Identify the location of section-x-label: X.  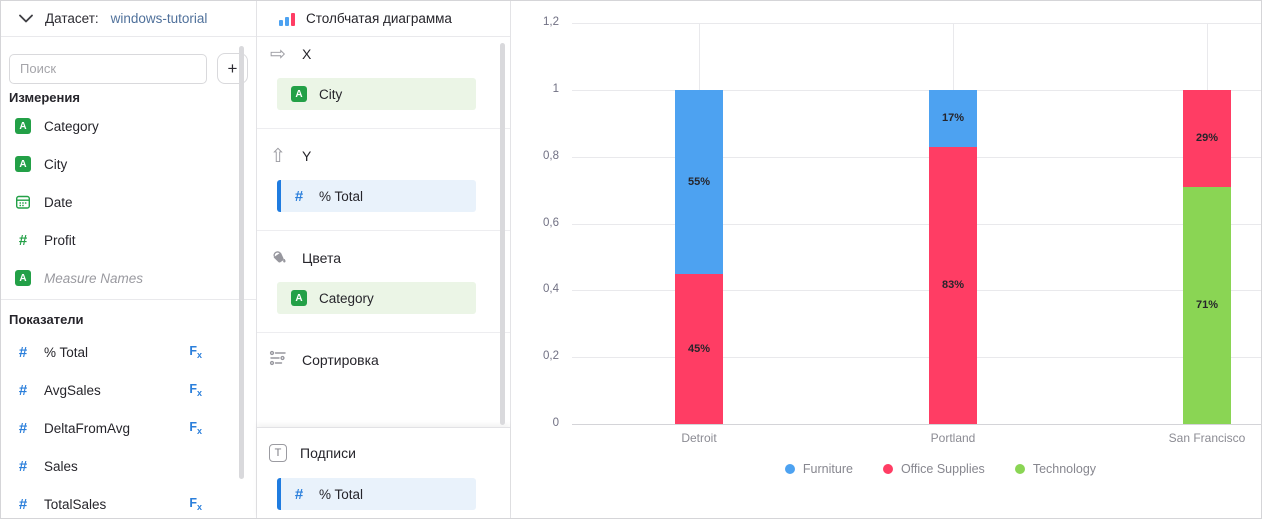
(307, 54).